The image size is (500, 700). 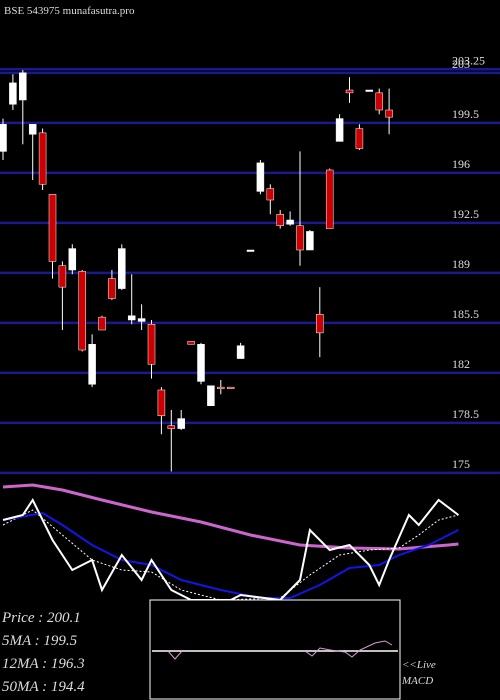 I want to click on y-tick-label: 175, so click(x=461, y=464).